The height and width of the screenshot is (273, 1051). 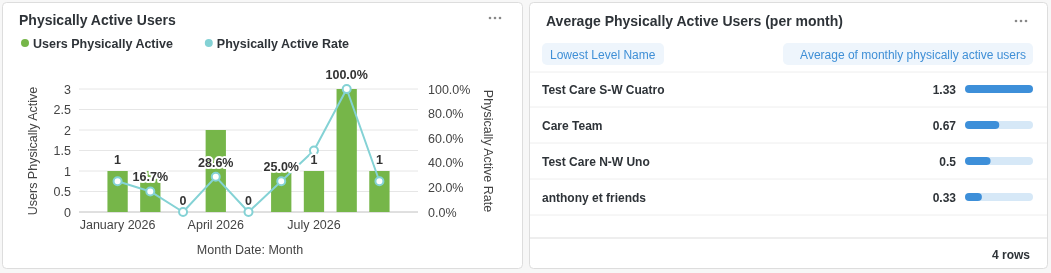 I want to click on y2-axis-title: Physically Active Rate, so click(x=488, y=151).